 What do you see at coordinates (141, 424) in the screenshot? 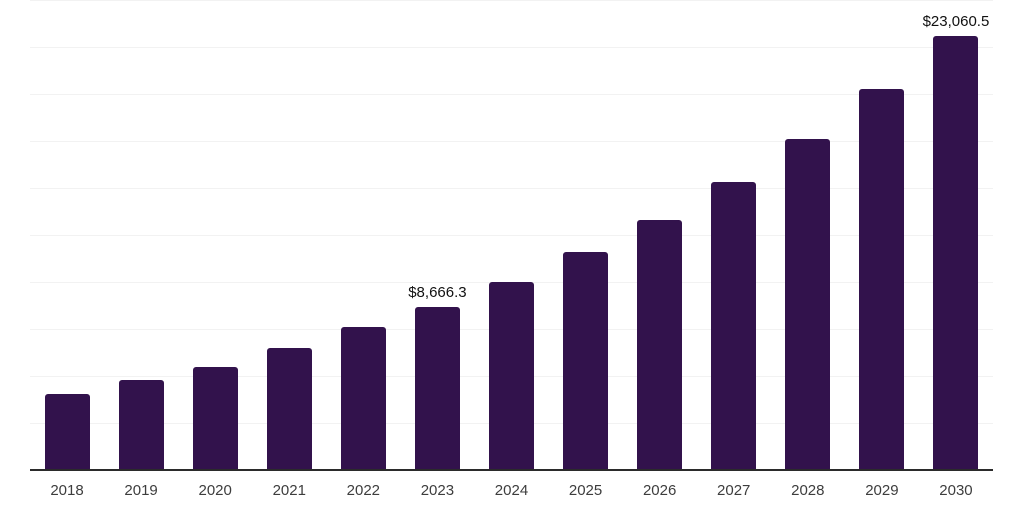
I see `bar-2019` at bounding box center [141, 424].